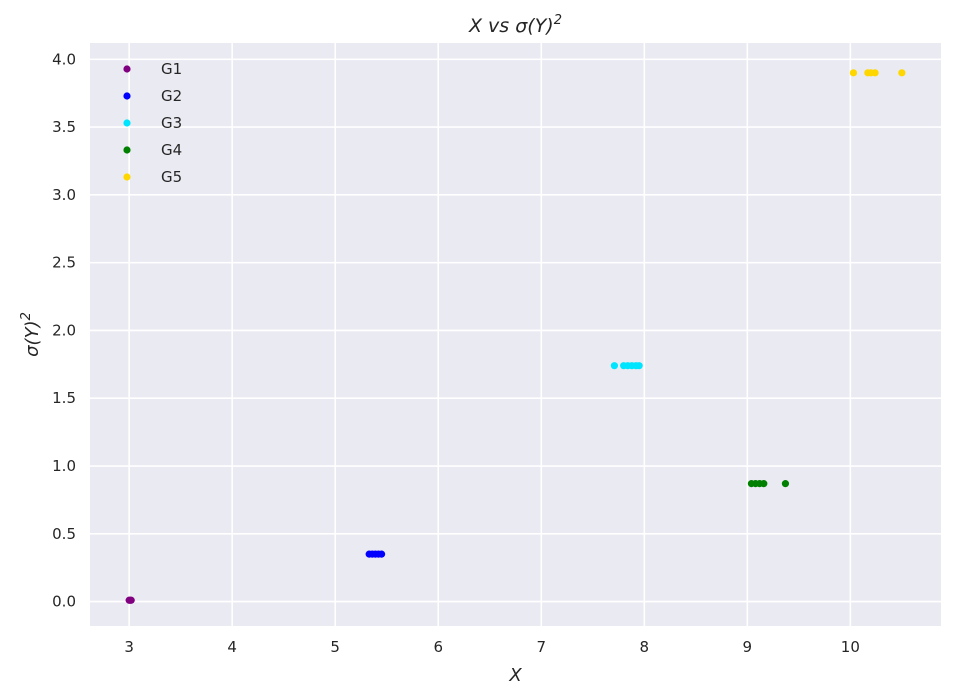 The height and width of the screenshot is (698, 961). I want to click on y-tick-label: 0.5, so click(64, 534).